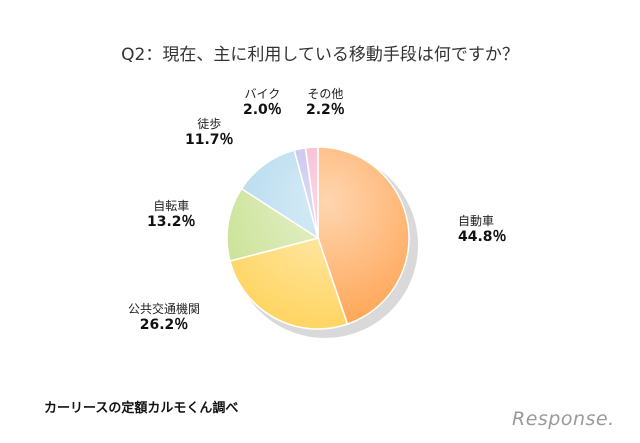 The image size is (640, 443). What do you see at coordinates (320, 55) in the screenshot?
I see `chart-title: Q2：現在、主に利用している移動手段は何ですか？` at bounding box center [320, 55].